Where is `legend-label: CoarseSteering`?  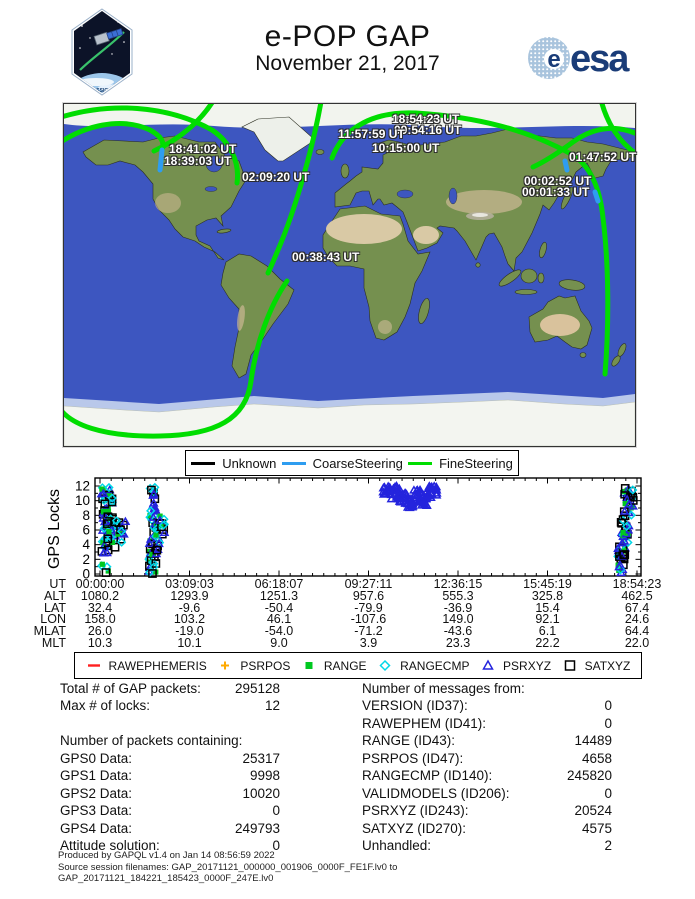 legend-label: CoarseSteering is located at coordinates (357, 463).